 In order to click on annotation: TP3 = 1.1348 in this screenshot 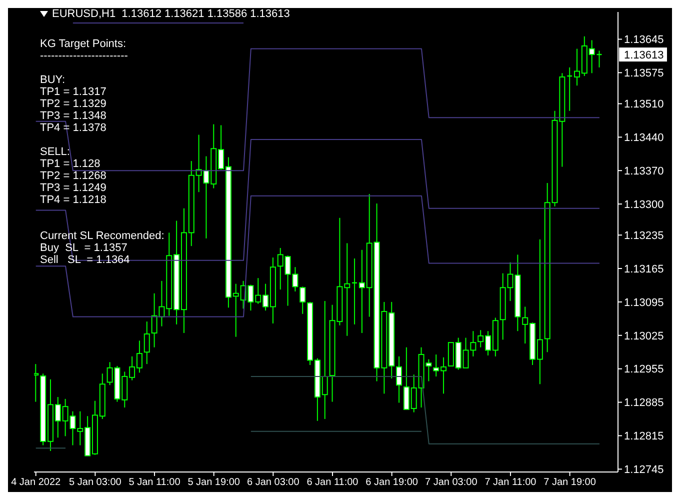, I will do `click(74, 116)`.